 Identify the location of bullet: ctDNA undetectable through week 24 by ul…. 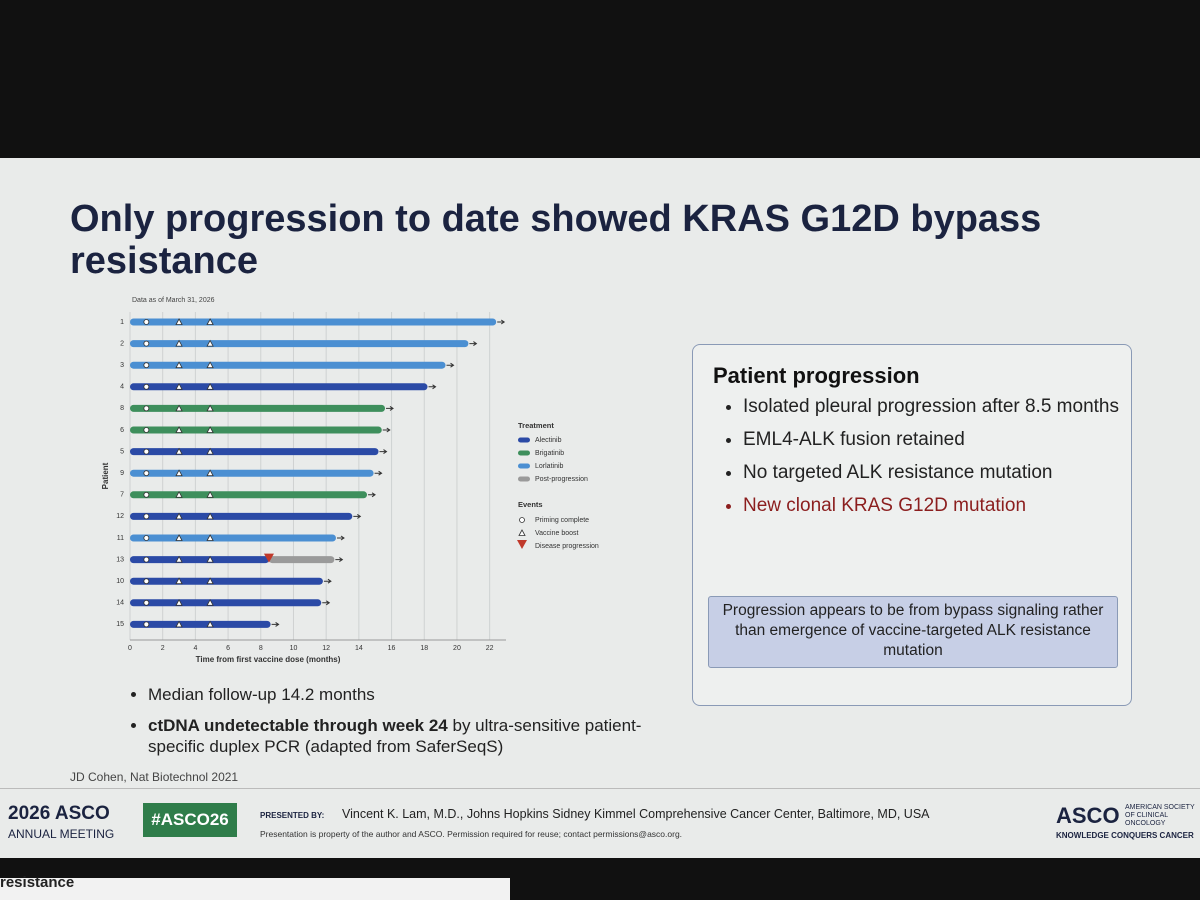
(408, 736).